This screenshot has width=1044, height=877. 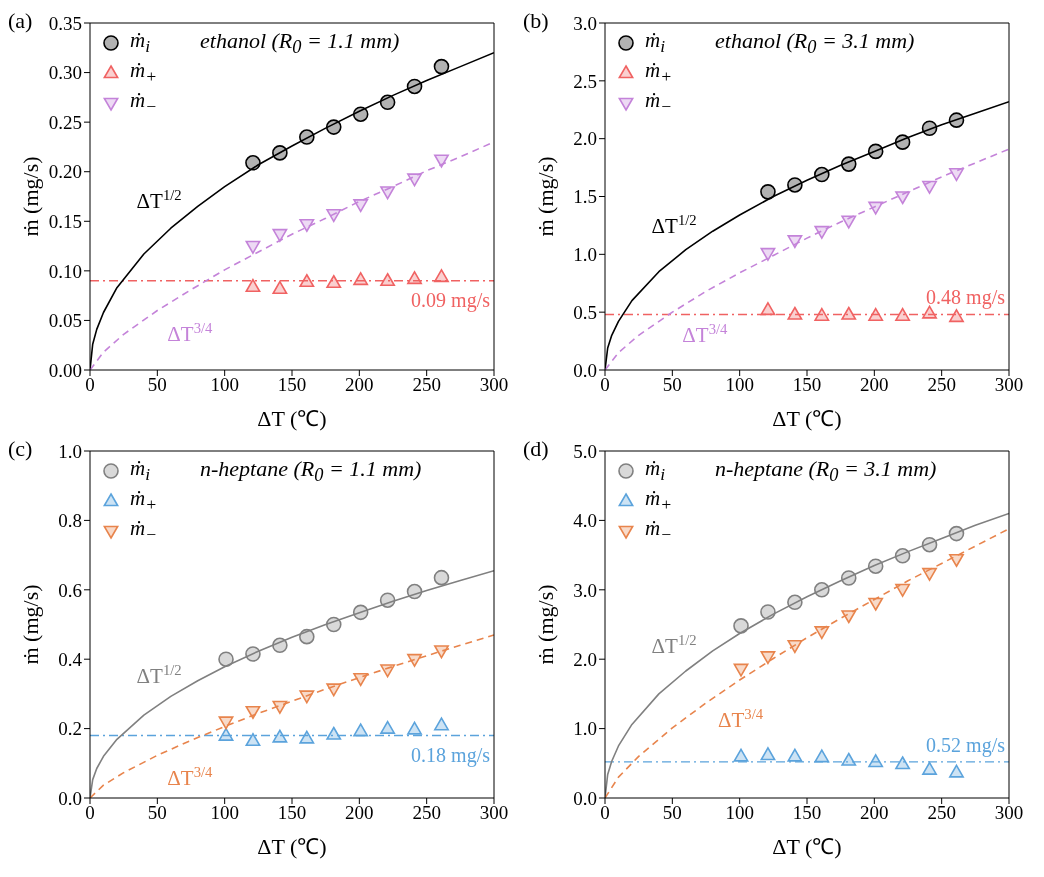 What do you see at coordinates (292, 813) in the screenshot?
I see `x-tick-label: 150` at bounding box center [292, 813].